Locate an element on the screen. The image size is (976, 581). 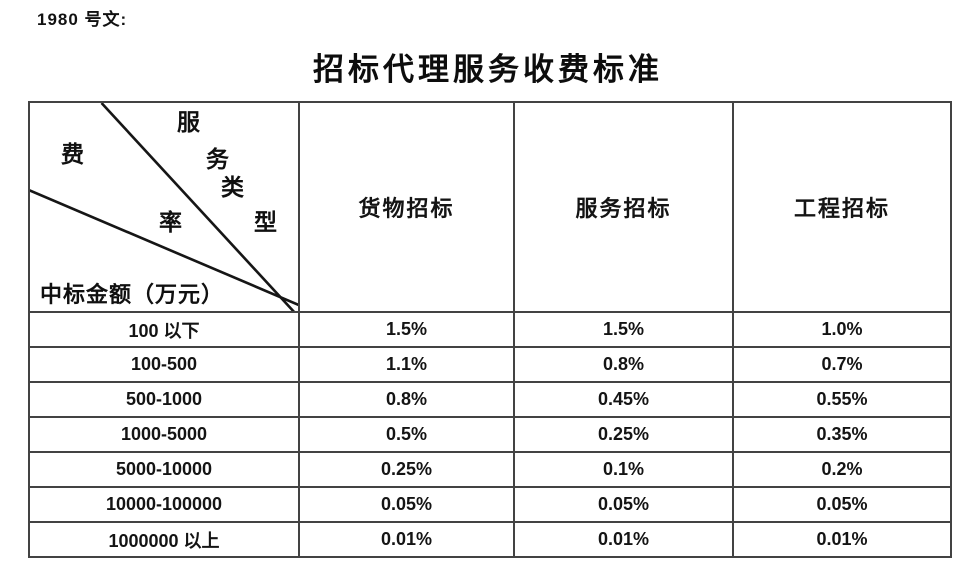
table-row: 1000000 以上 0.01% 0.01% 0.01% is located at coordinates (490, 539).